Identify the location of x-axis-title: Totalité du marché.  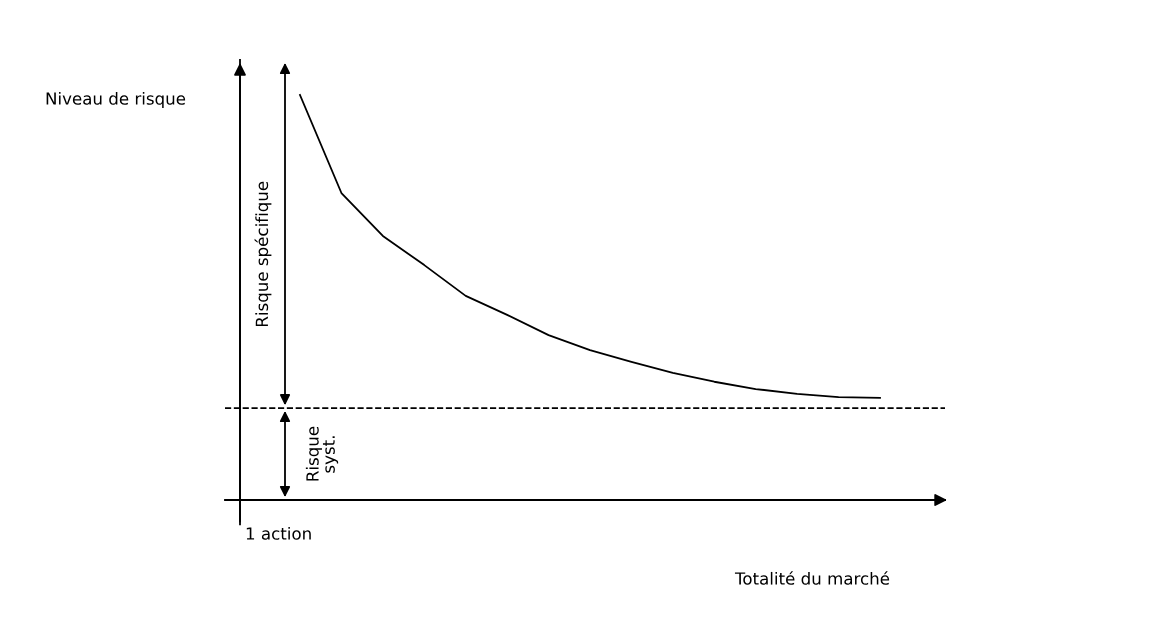
(812, 578).